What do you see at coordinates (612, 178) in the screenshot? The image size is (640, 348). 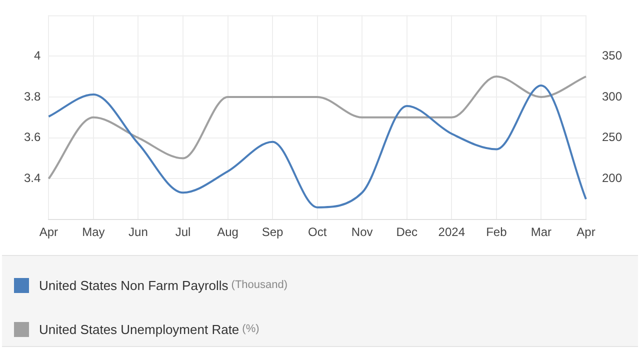 I see `y2-tick-label: 200` at bounding box center [612, 178].